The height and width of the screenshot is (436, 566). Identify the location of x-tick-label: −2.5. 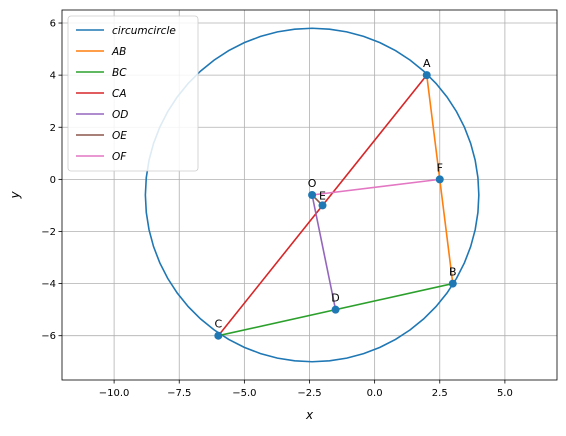
(309, 393).